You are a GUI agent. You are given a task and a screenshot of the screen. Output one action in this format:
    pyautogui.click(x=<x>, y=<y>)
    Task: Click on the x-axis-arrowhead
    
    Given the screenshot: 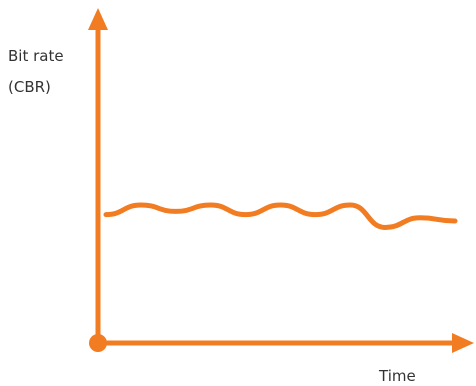 What is the action you would take?
    pyautogui.click(x=463, y=343)
    